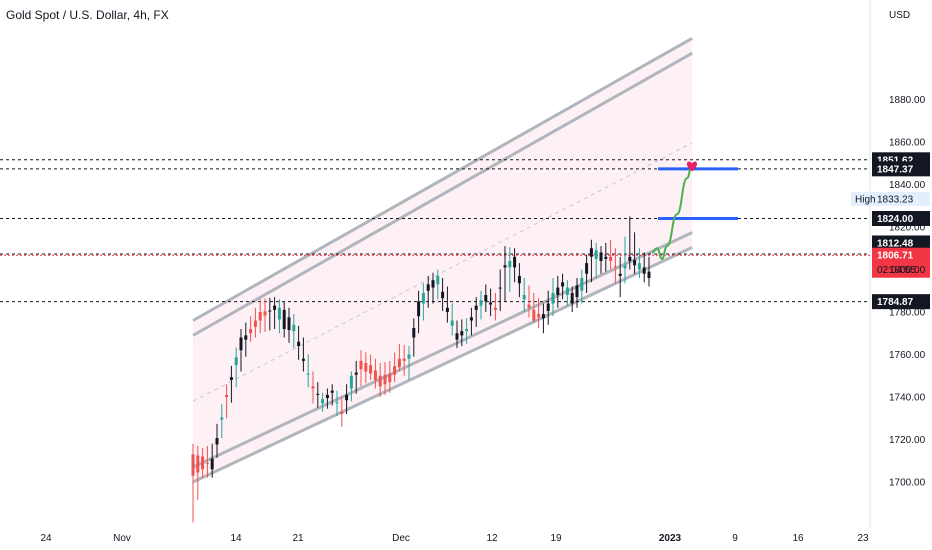  What do you see at coordinates (907, 313) in the screenshot?
I see `price-tick-label: 1780.00` at bounding box center [907, 313].